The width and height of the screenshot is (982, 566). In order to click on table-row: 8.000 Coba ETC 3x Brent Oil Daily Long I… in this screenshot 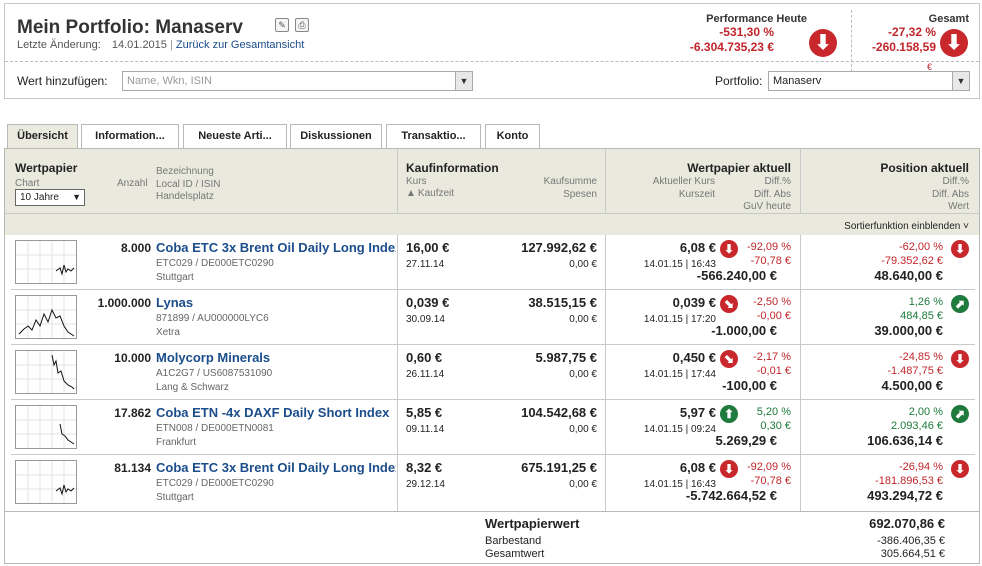, I will do `click(492, 264)`.